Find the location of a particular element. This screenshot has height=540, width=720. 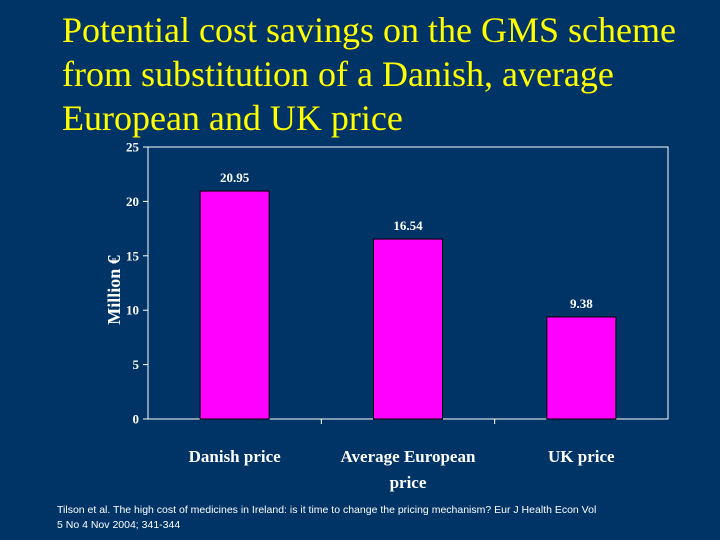

y-tick-label: 15 is located at coordinates (133, 255).